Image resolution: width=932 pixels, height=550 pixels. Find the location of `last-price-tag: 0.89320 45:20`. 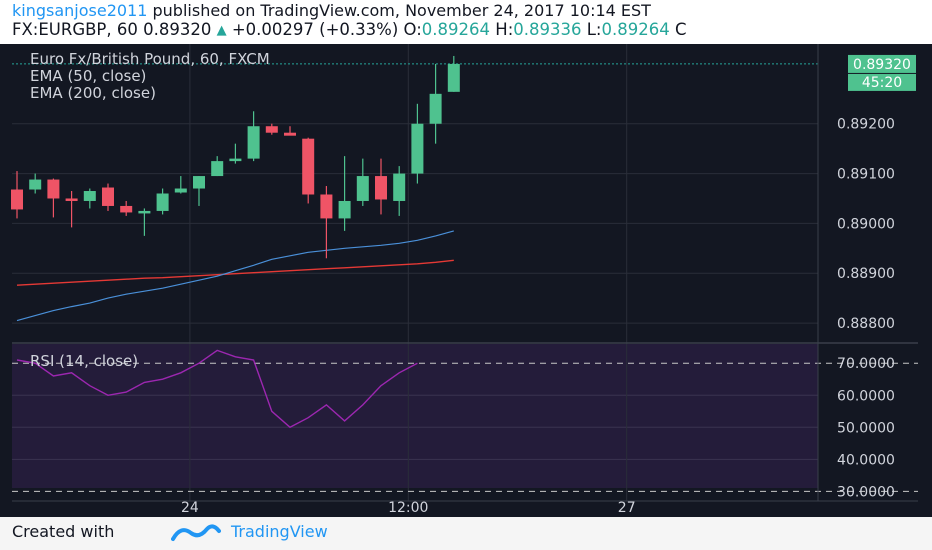

last-price-tag: 0.89320 45:20 is located at coordinates (882, 72).